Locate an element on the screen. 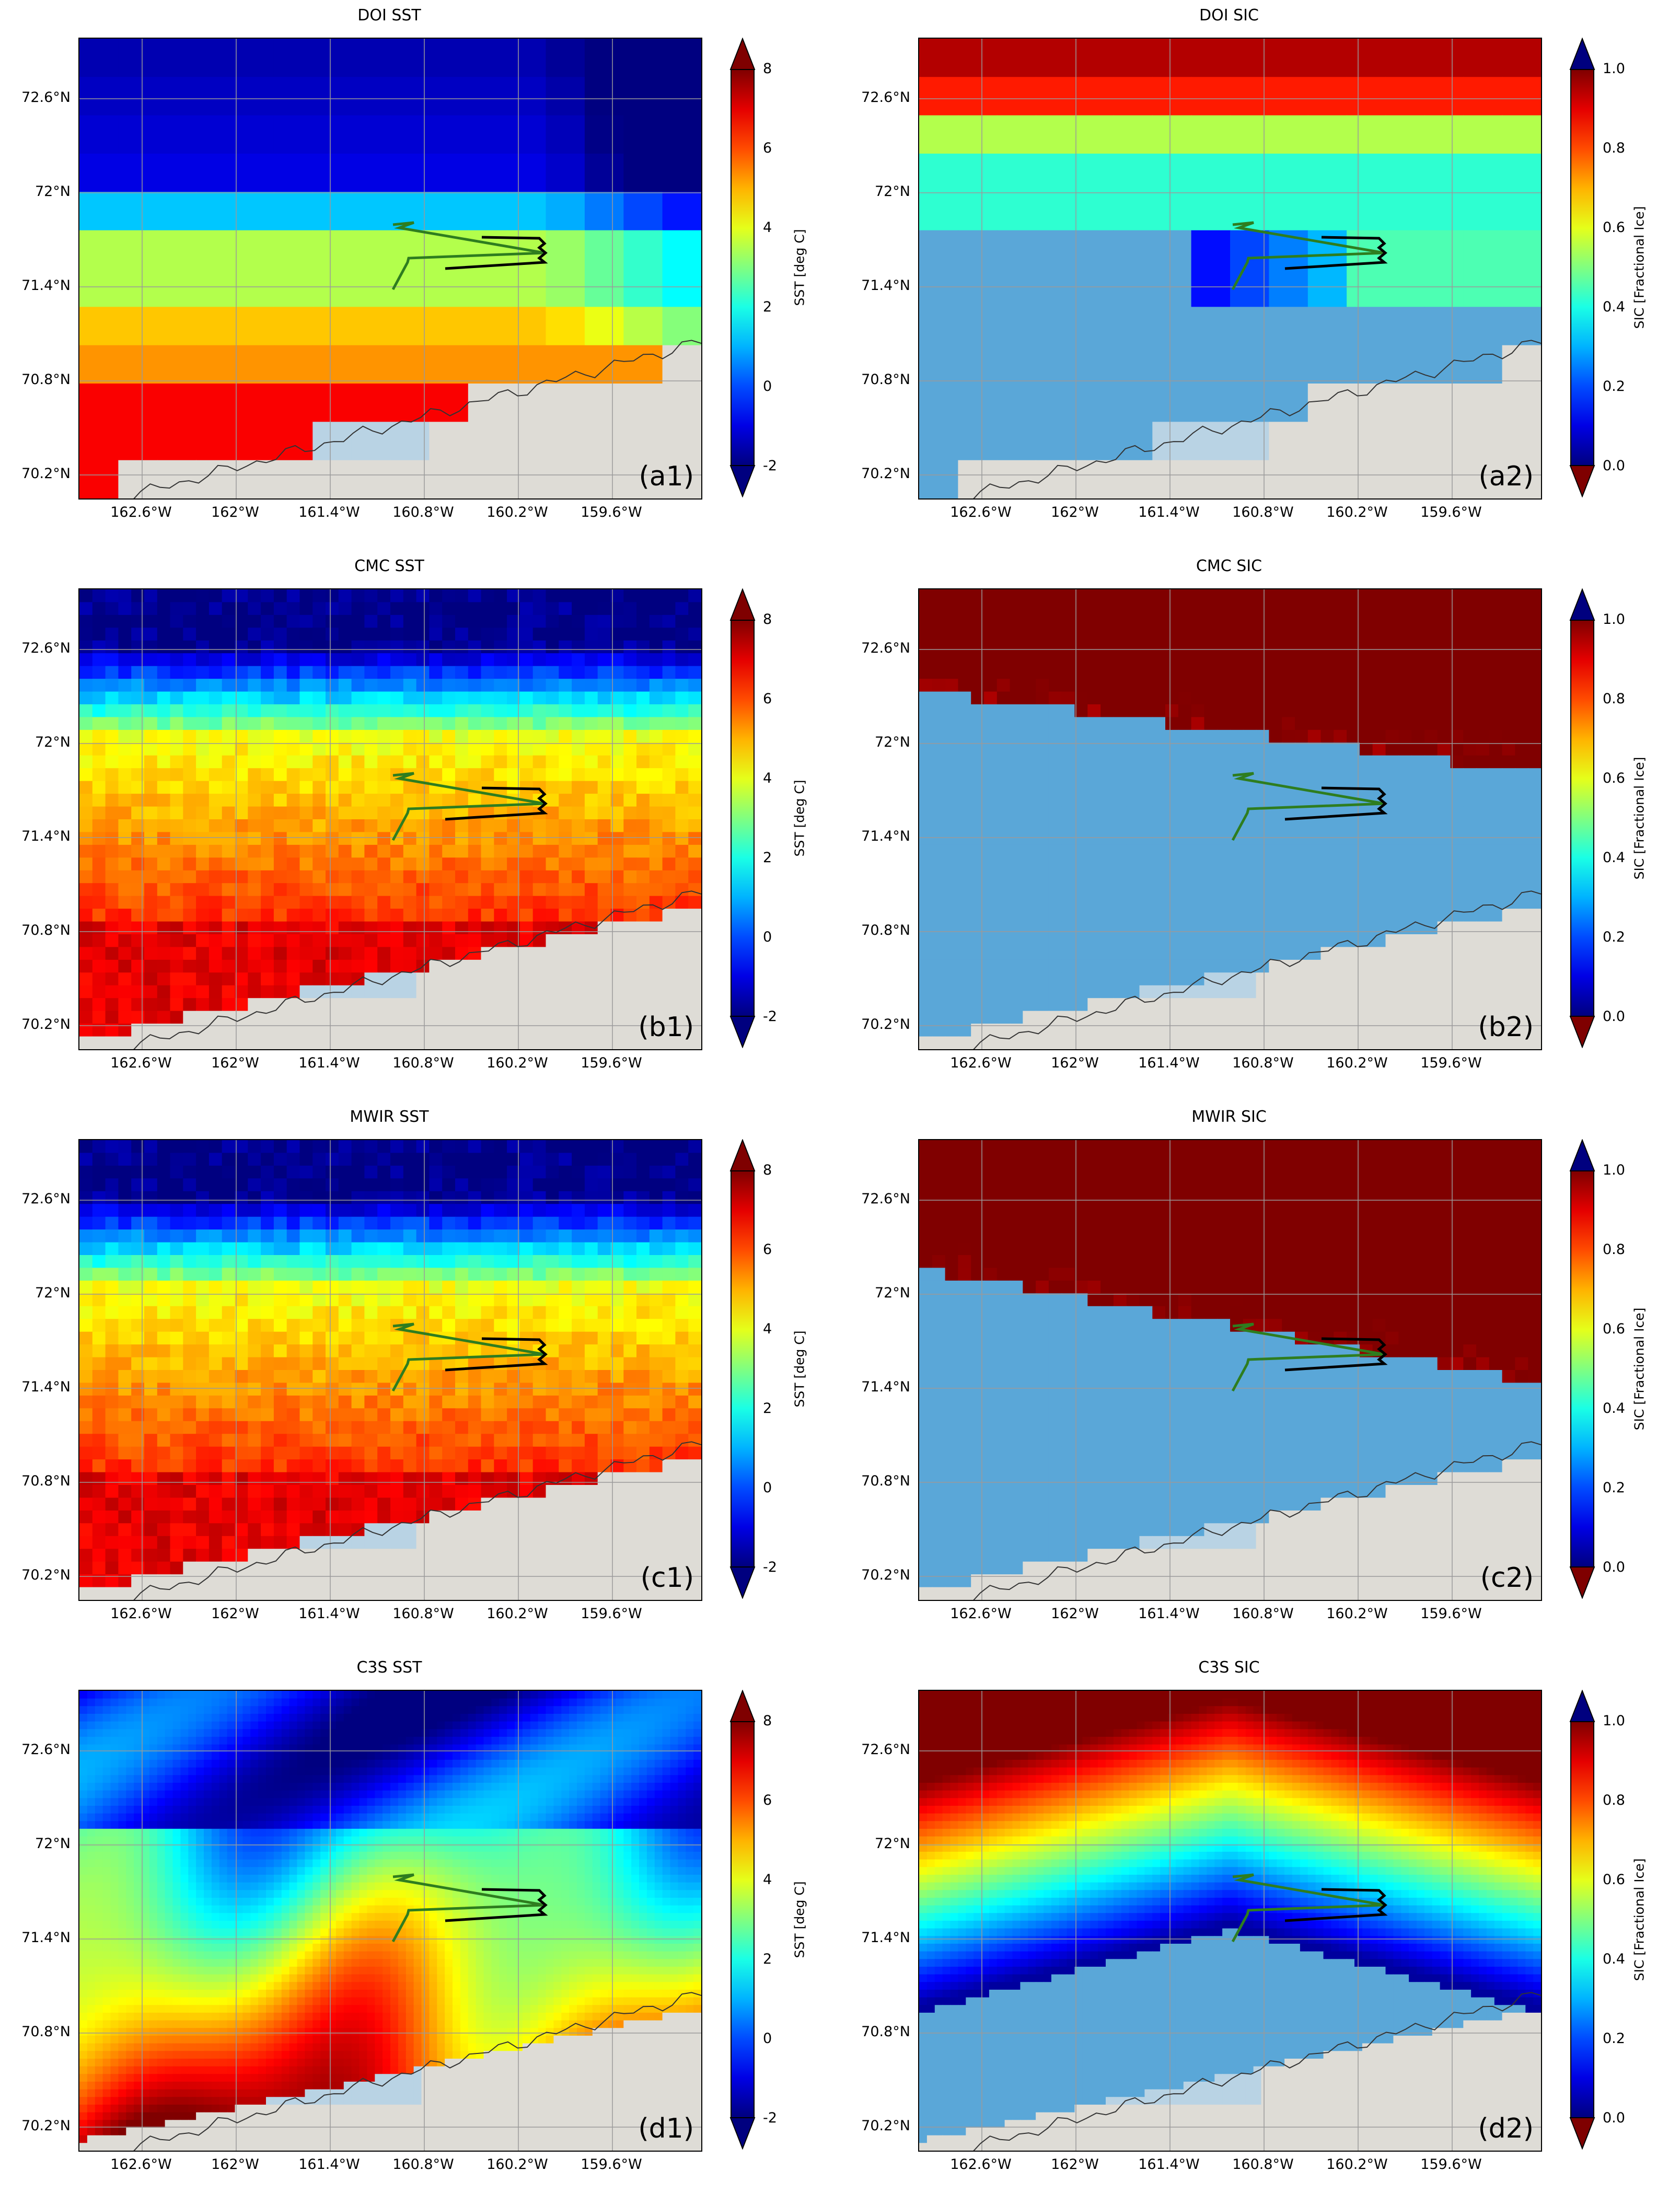 This screenshot has height=2206, width=1680. panel-title: DOI SST is located at coordinates (389, 15).